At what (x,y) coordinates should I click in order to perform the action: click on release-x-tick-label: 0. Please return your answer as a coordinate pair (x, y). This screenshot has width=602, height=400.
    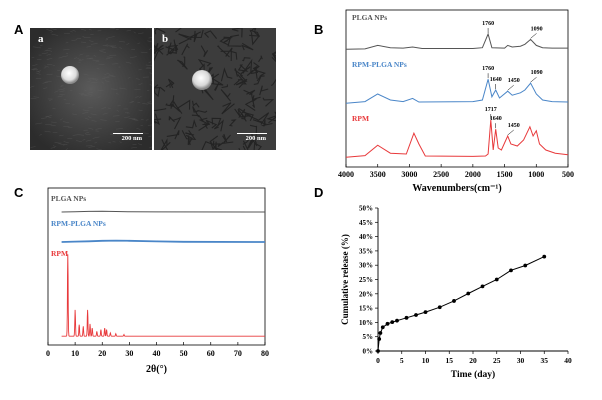
    Looking at the image, I should click on (378, 360).